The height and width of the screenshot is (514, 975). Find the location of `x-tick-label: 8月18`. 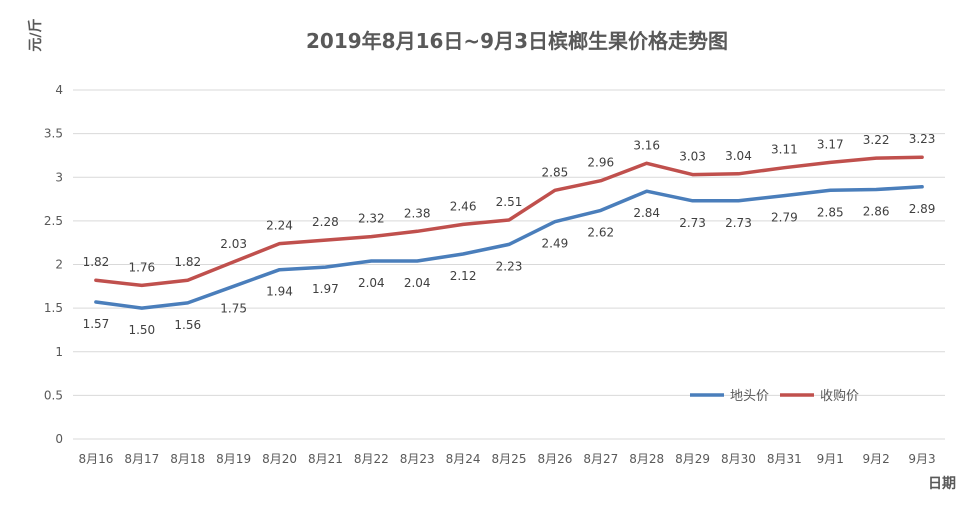

x-tick-label: 8月18 is located at coordinates (187, 459).